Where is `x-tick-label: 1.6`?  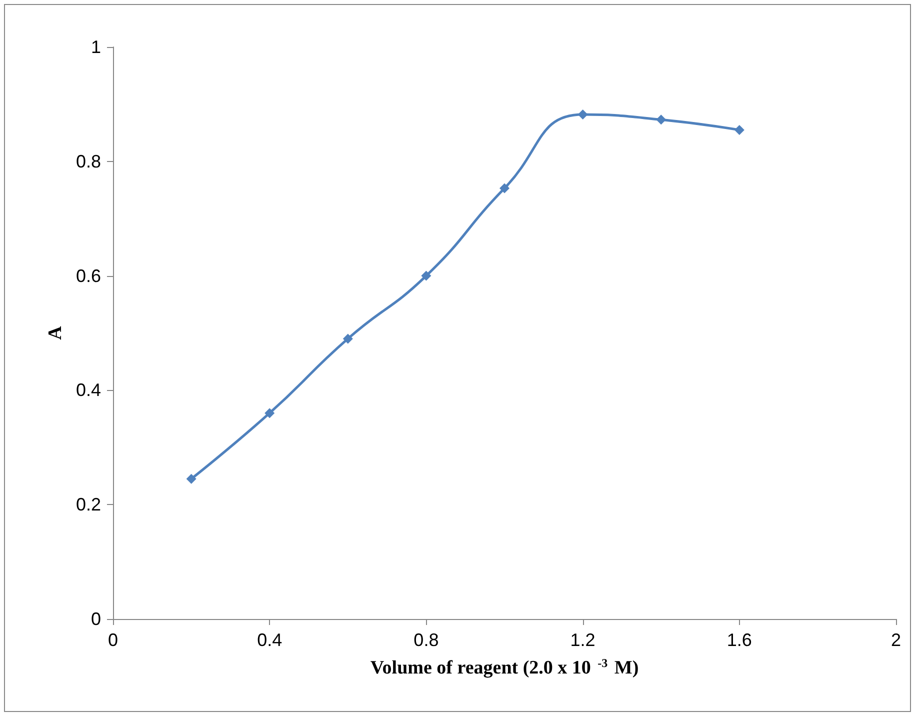
x-tick-label: 1.6 is located at coordinates (739, 640).